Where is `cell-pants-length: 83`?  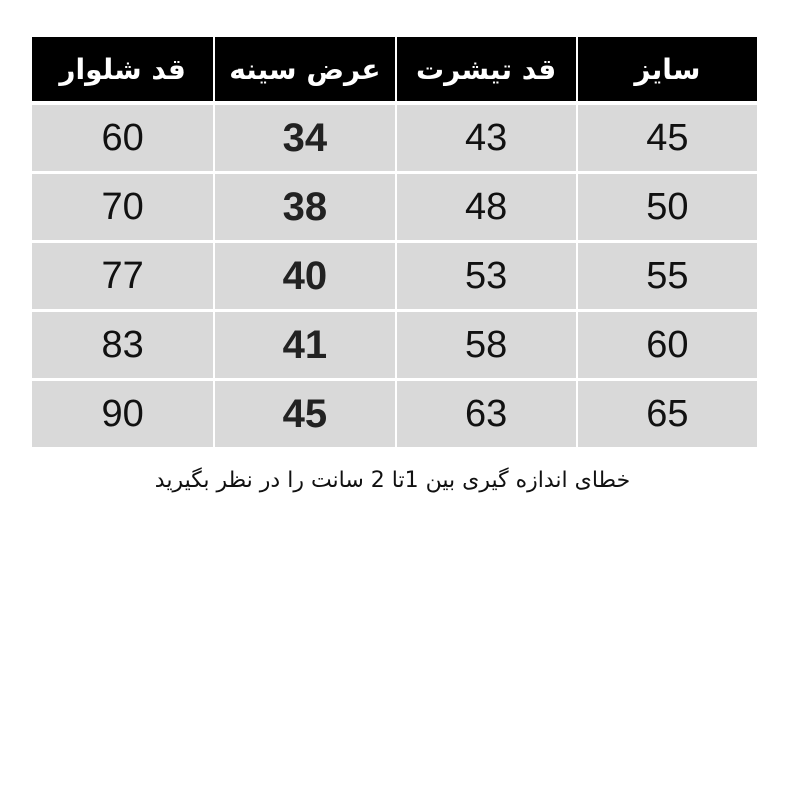 cell-pants-length: 83 is located at coordinates (123, 346).